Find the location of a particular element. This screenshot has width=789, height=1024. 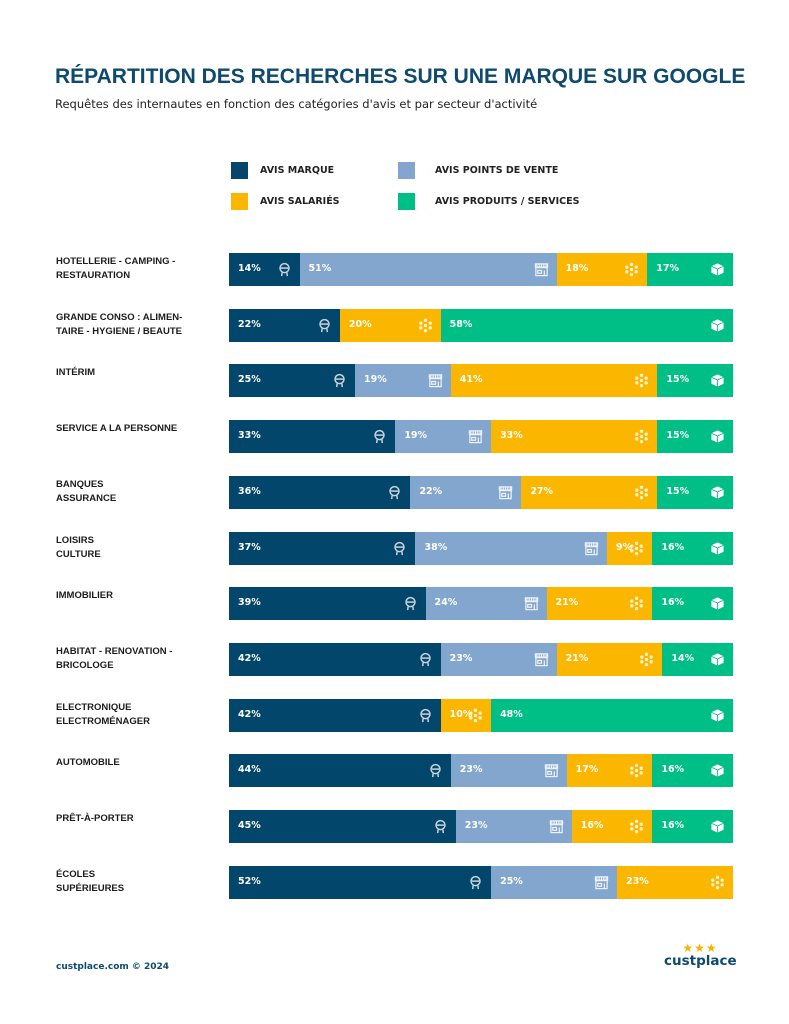

category-label: LOISIRS CULTURE is located at coordinates (78, 547).